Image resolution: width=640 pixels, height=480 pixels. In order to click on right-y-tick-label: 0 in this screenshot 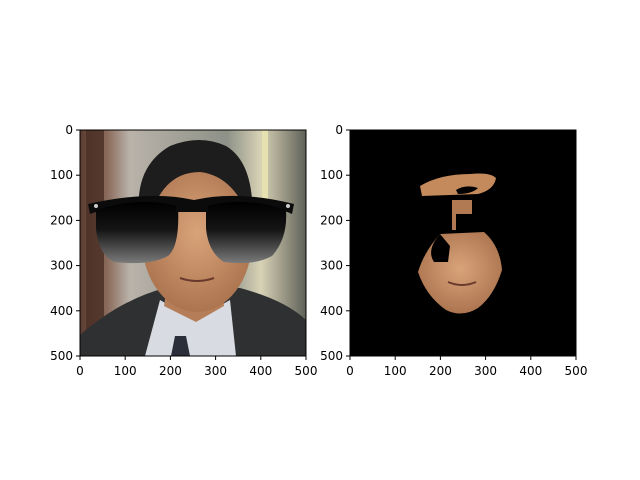, I will do `click(339, 130)`.